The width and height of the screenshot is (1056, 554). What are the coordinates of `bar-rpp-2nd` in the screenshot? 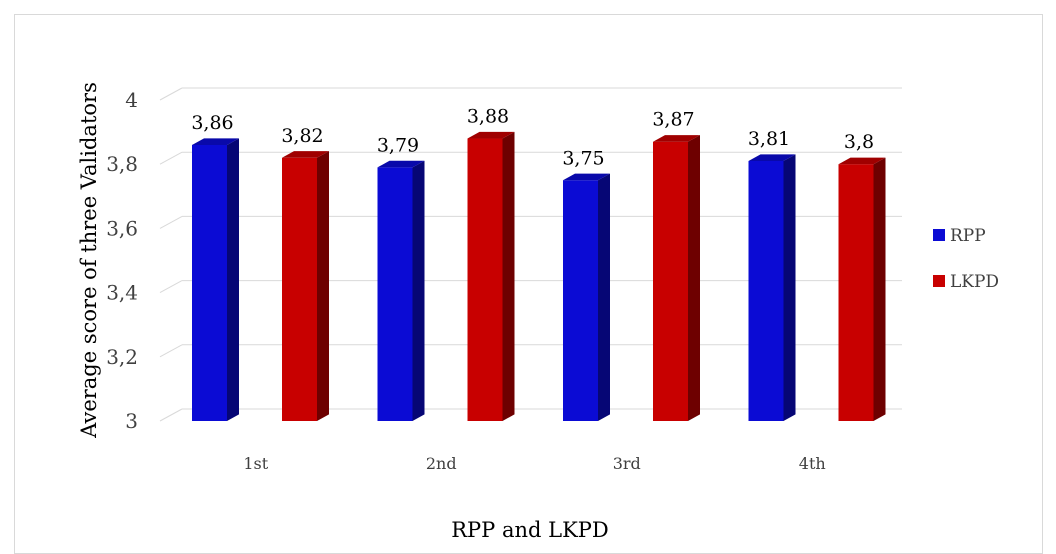 It's located at (395, 294).